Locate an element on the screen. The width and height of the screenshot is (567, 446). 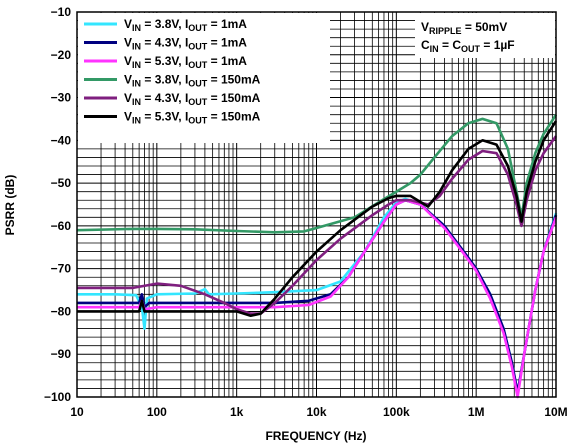
y-tick-label: −70 is located at coordinates (61, 269).